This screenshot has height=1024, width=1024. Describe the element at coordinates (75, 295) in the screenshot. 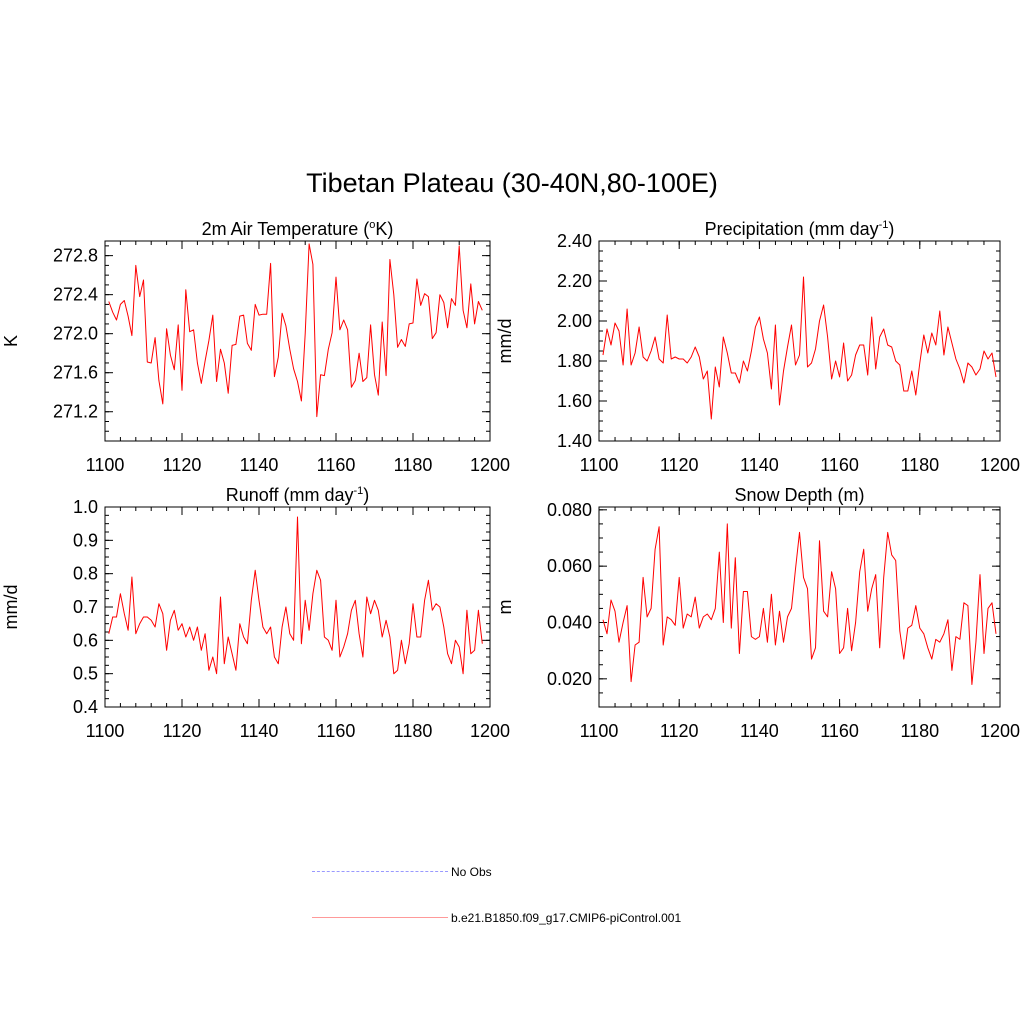

I see `y-tick-label: 272.4` at that location.